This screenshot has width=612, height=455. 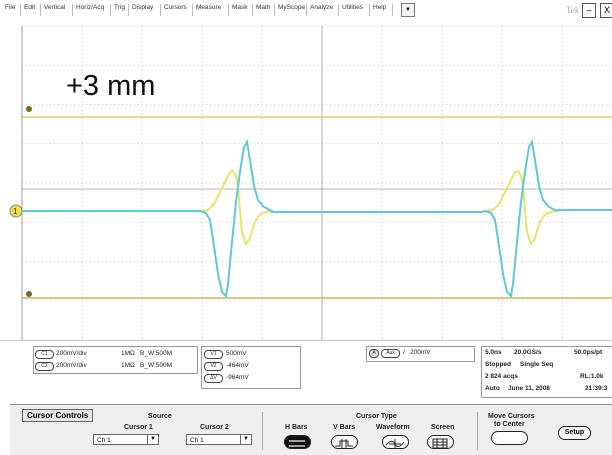 I want to click on time-per-point: 50.0ps/pt, so click(x=588, y=352).